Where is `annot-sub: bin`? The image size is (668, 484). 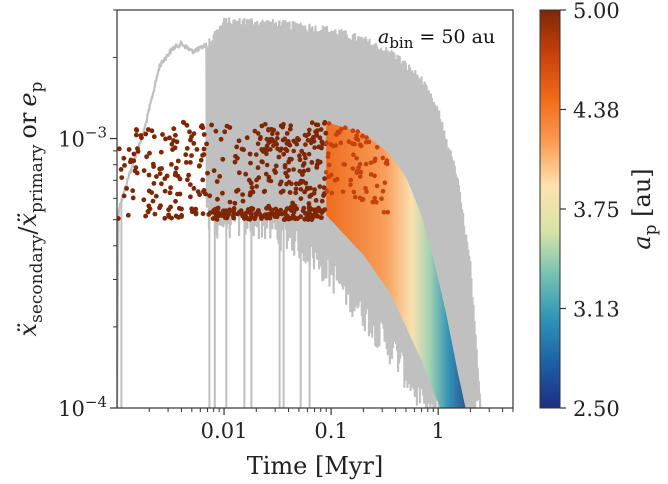 annot-sub: bin is located at coordinates (401, 43).